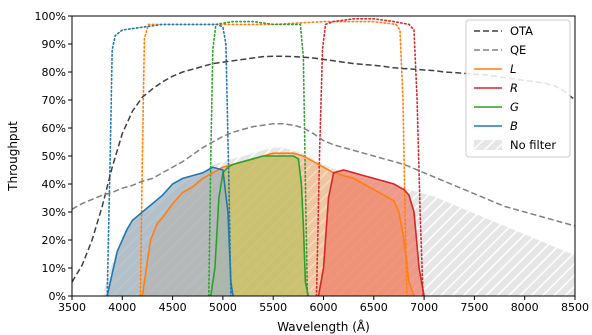 The image size is (592, 335). What do you see at coordinates (488, 145) in the screenshot?
I see `legend-swatch-no-filter` at bounding box center [488, 145].